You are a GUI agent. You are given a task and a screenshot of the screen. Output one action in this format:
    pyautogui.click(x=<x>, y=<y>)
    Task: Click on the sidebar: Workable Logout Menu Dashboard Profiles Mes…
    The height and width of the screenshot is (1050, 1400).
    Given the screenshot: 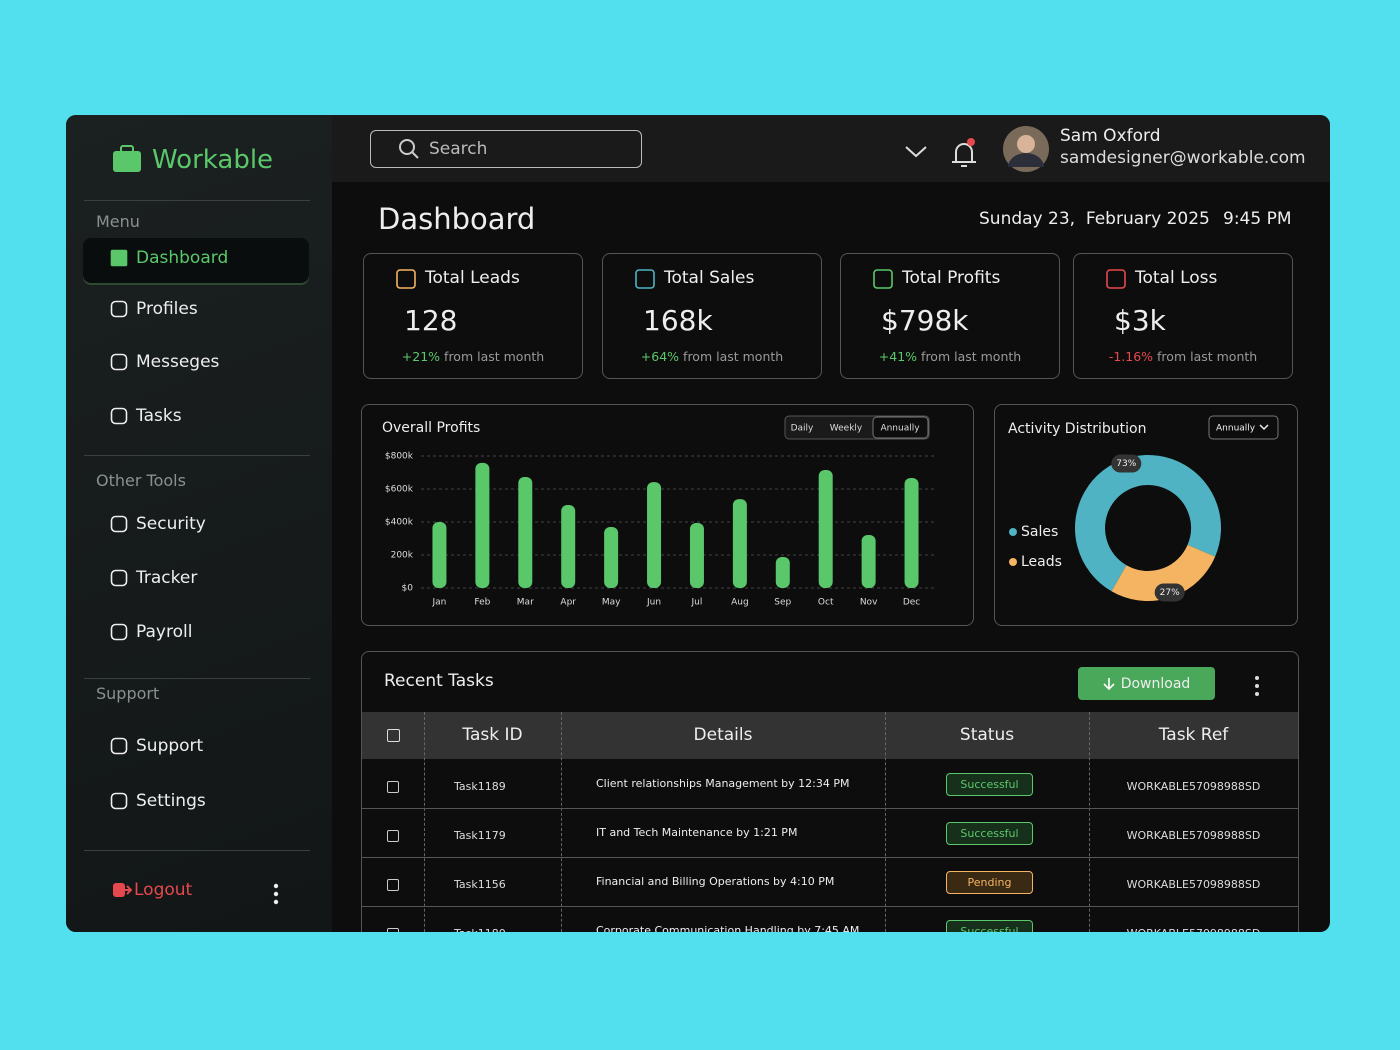 What is the action you would take?
    pyautogui.click(x=199, y=523)
    